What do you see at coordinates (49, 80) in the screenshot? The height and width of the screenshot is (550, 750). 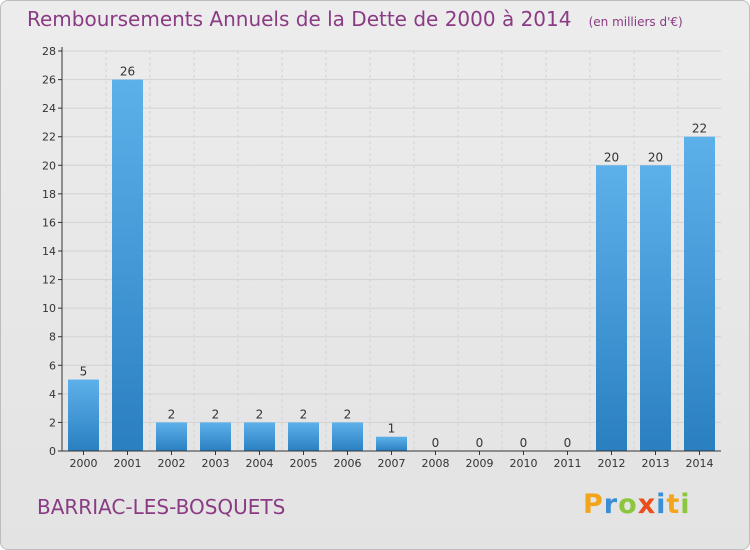 I see `y-tick-label: 26` at bounding box center [49, 80].